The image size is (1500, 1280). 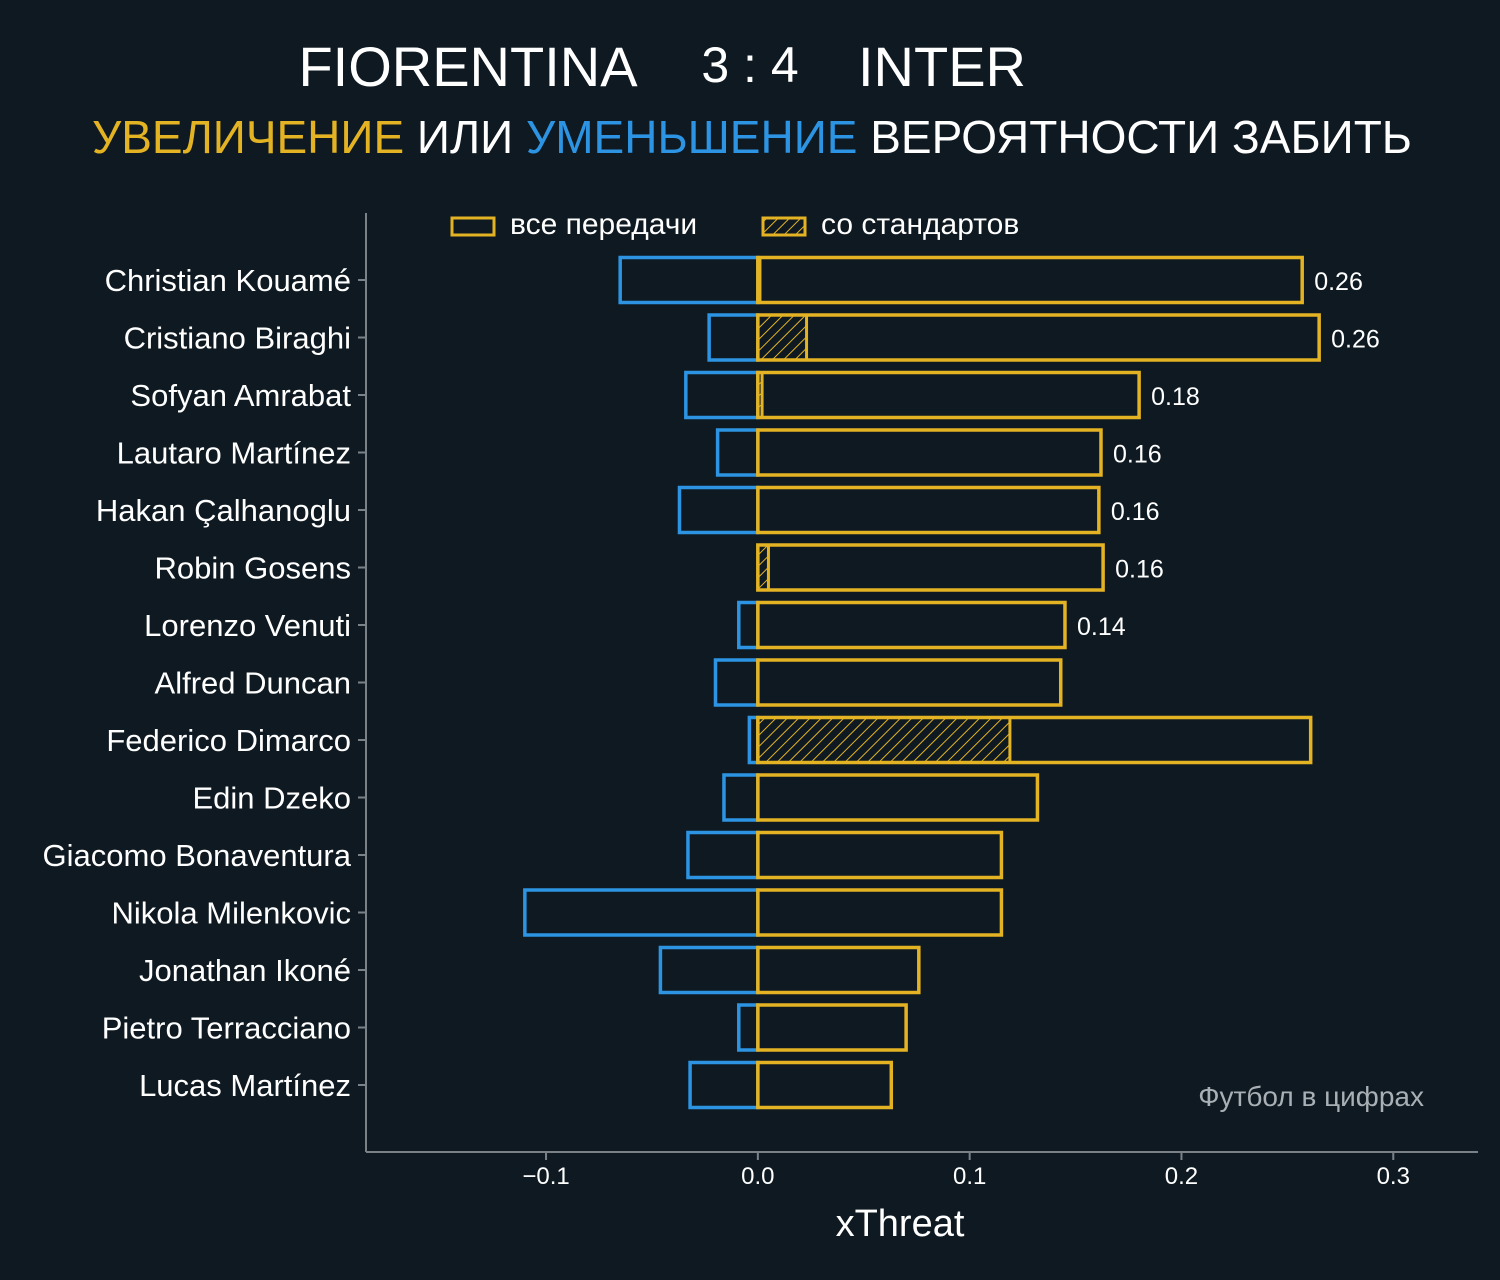 What do you see at coordinates (247, 625) in the screenshot?
I see `player-label: Lorenzo Venuti` at bounding box center [247, 625].